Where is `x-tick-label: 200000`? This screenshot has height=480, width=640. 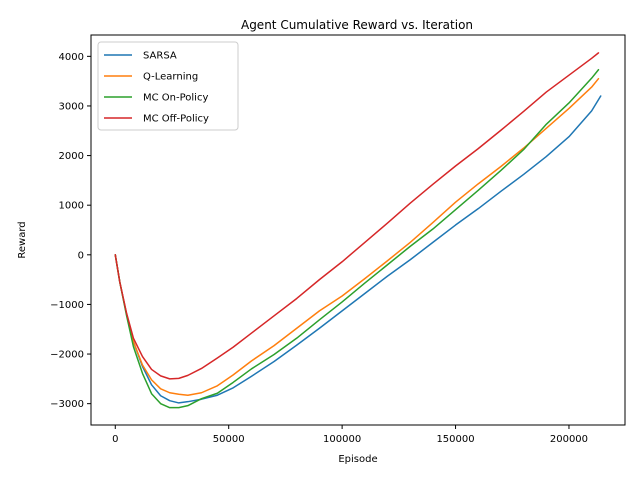
x-tick-label: 200000 is located at coordinates (569, 439).